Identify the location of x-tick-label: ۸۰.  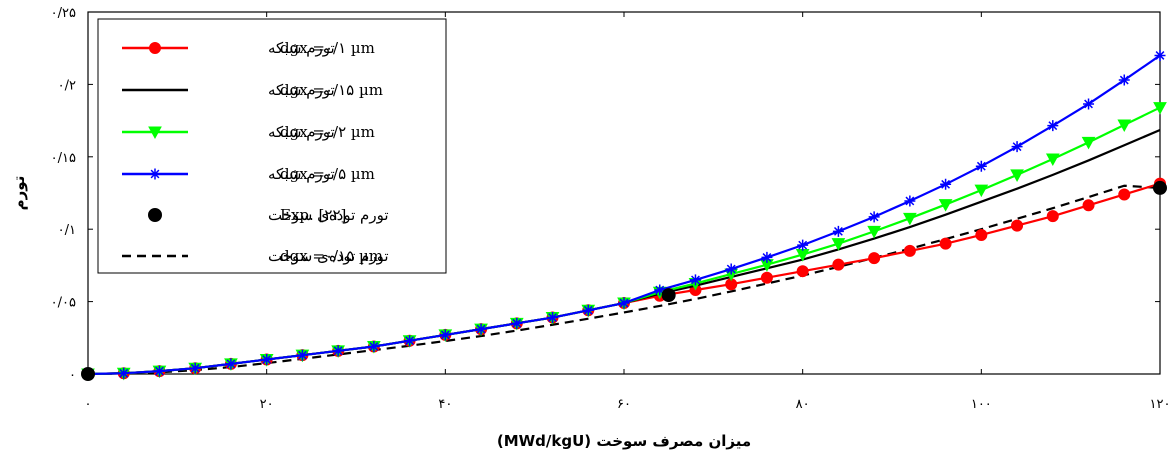
(803, 404).